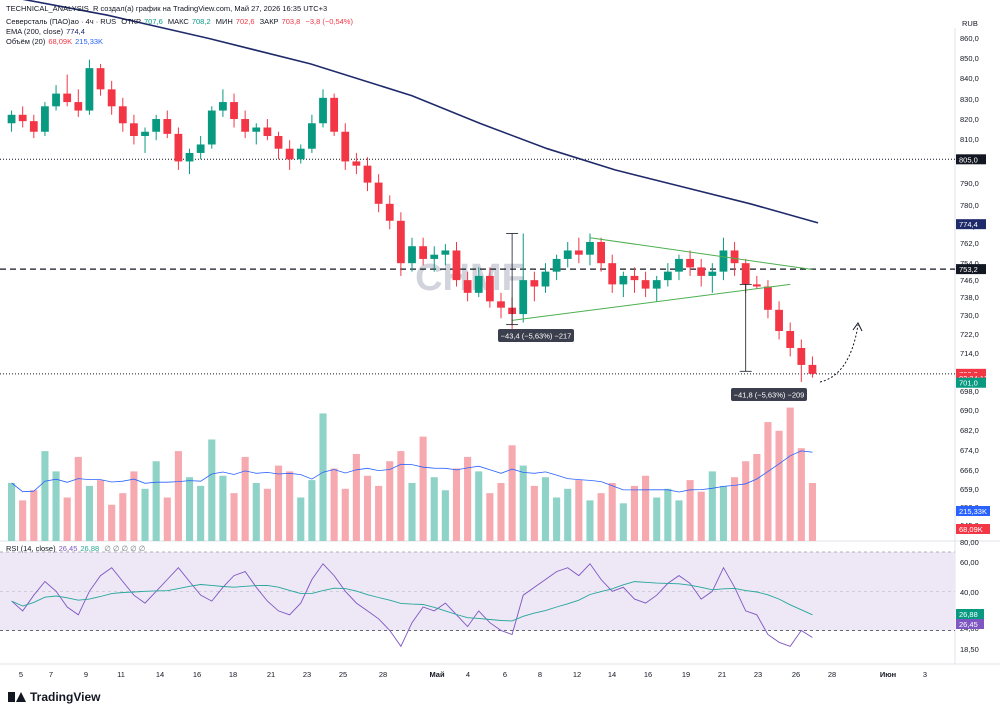 This screenshot has width=1000, height=715. What do you see at coordinates (925, 674) in the screenshot?
I see `time-tick-label: 3` at bounding box center [925, 674].